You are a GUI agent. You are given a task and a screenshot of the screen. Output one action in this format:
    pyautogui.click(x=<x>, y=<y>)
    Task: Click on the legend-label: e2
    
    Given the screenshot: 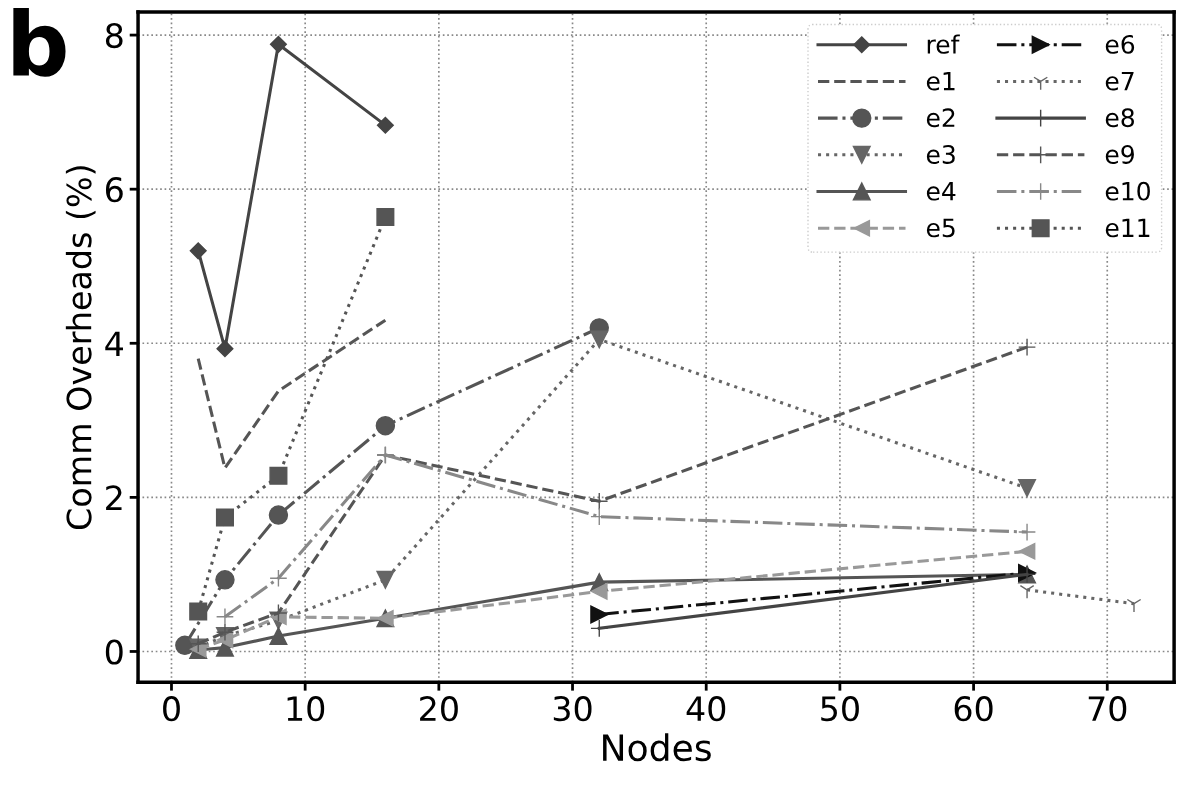 What is the action you would take?
    pyautogui.click(x=940, y=118)
    